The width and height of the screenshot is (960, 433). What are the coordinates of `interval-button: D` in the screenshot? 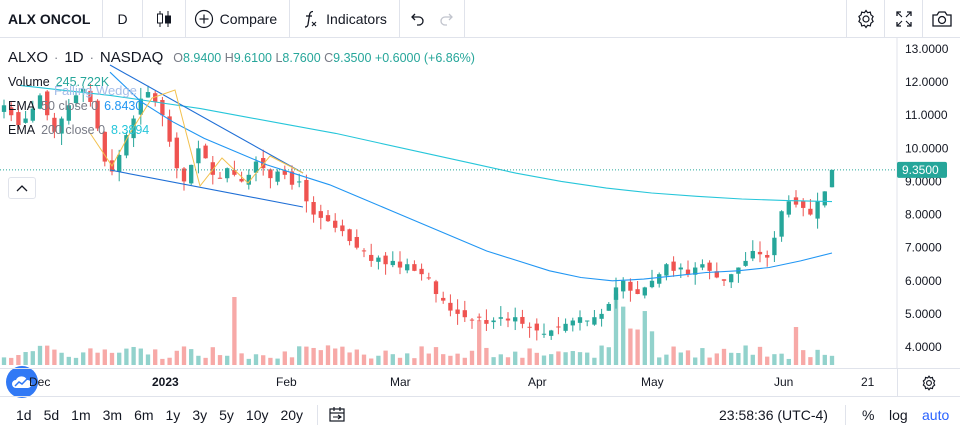 It's located at (123, 19).